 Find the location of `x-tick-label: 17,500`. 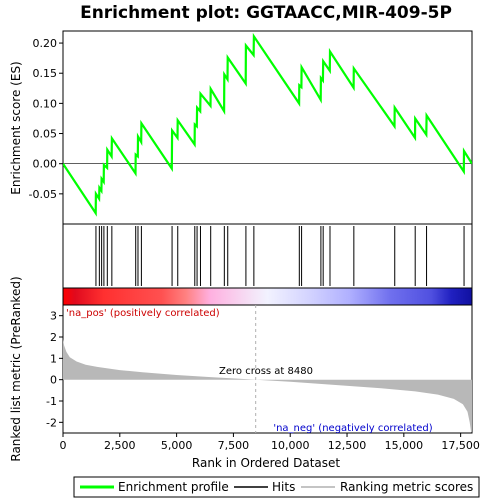

x-tick-label: 17,500 is located at coordinates (460, 445).